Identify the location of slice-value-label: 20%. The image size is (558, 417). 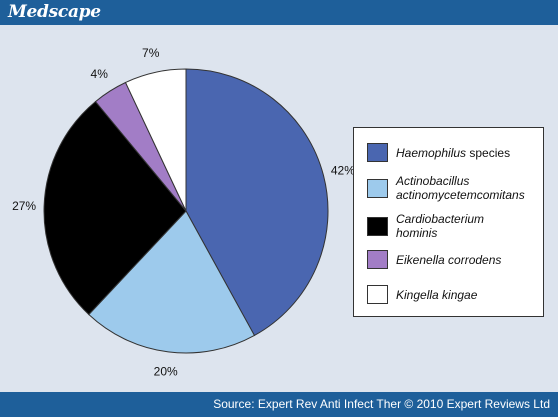
(166, 372).